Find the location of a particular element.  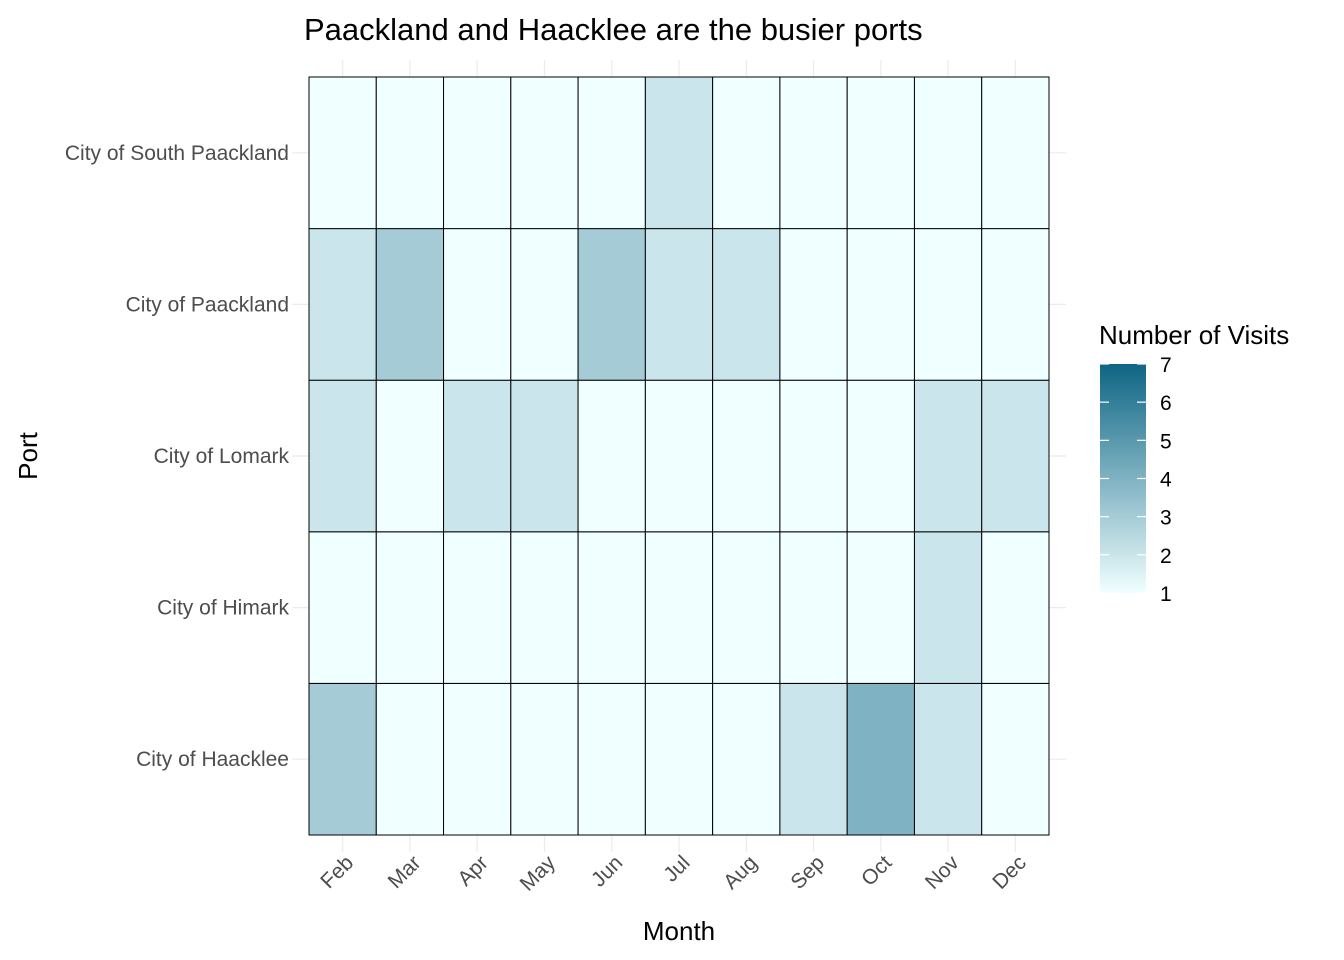

legend-tick-label: 7 is located at coordinates (1166, 365).